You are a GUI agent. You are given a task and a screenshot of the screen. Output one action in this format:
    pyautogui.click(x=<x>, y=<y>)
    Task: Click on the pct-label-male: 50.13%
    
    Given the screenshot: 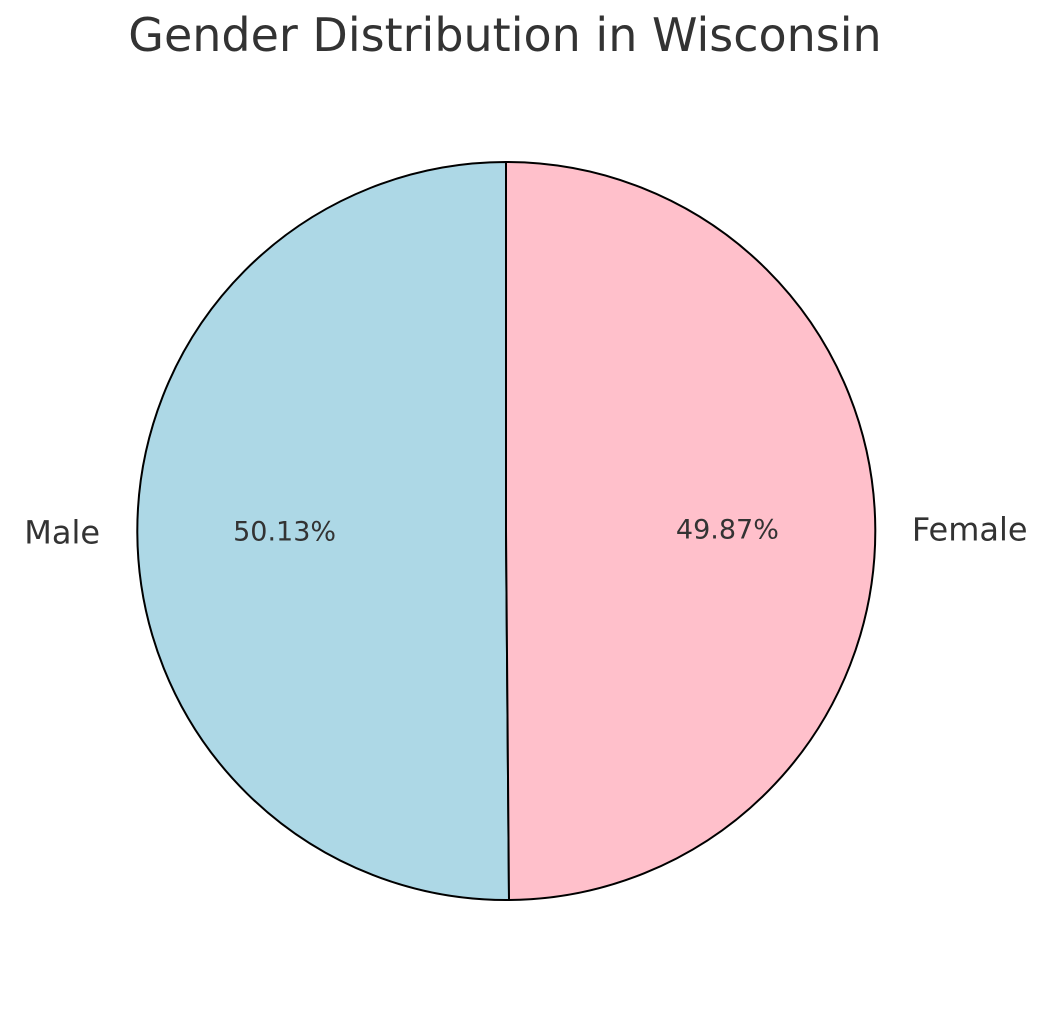 What is the action you would take?
    pyautogui.click(x=284, y=531)
    